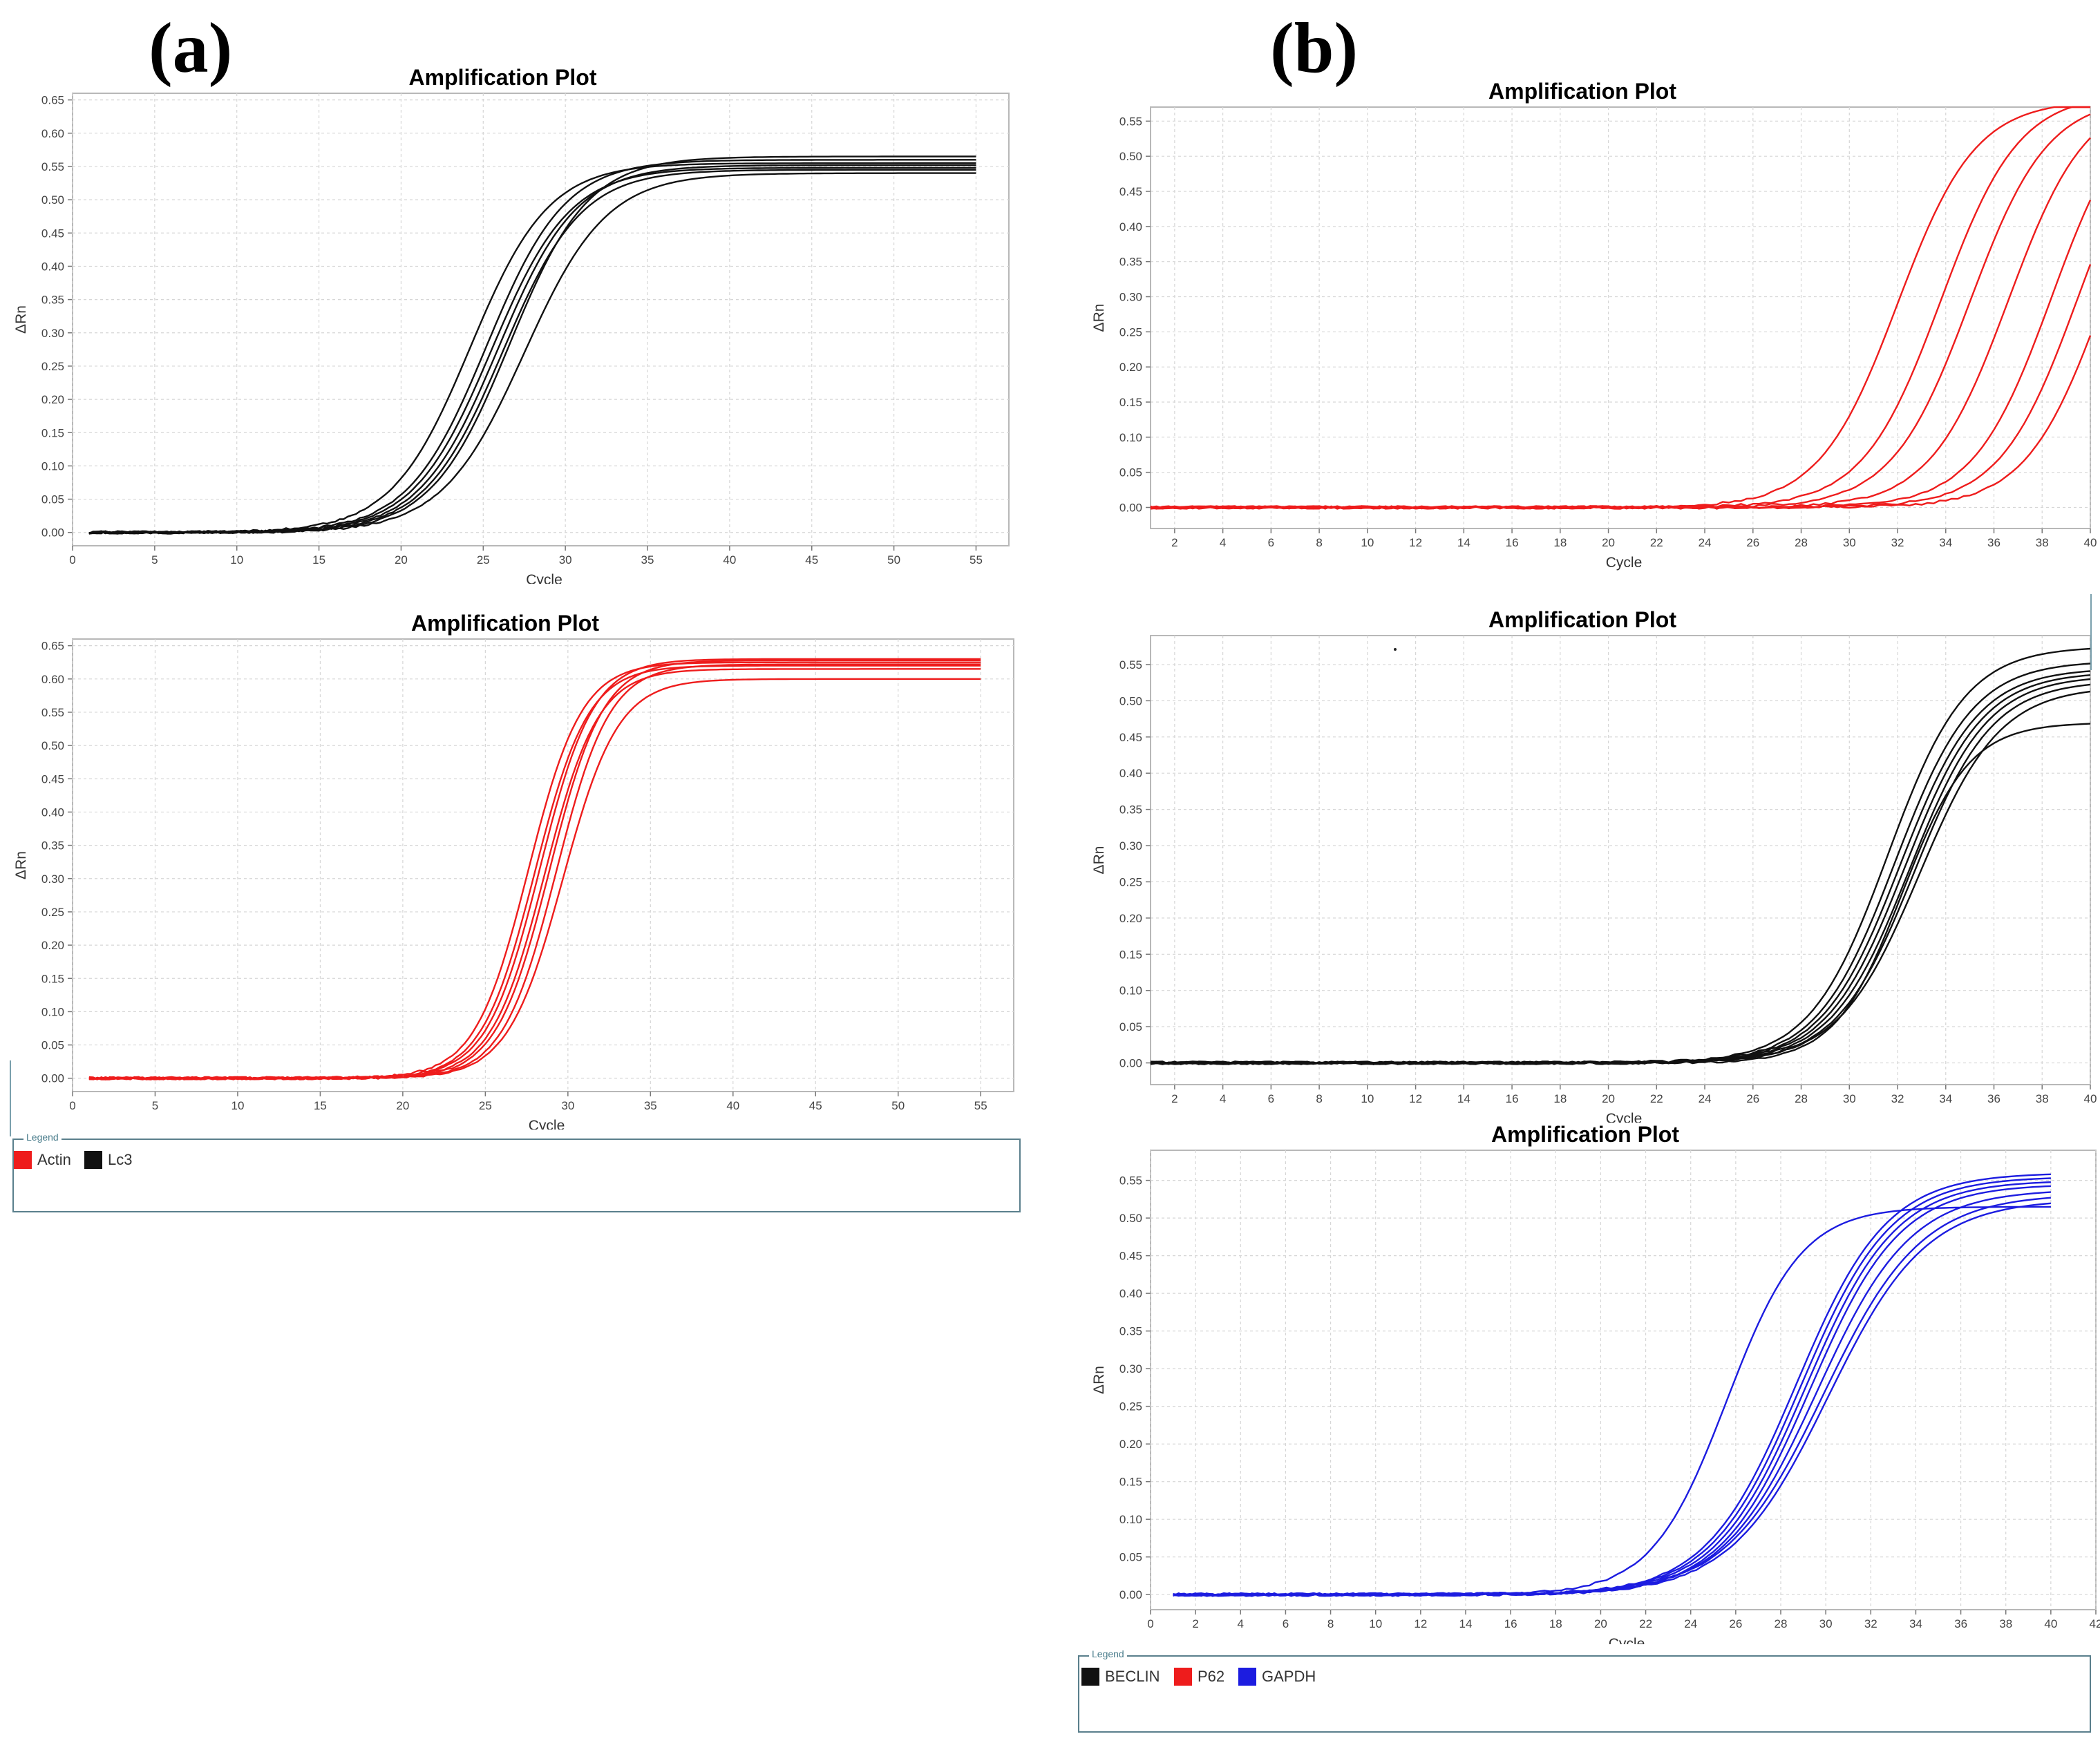  Describe the element at coordinates (1801, 1098) in the screenshot. I see `x-tick-label: 28` at that location.